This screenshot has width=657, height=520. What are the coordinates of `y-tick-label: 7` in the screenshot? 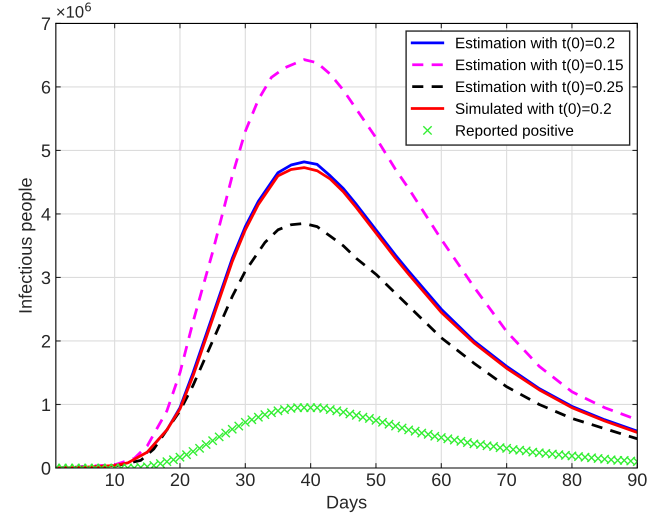 It's located at (46, 24).